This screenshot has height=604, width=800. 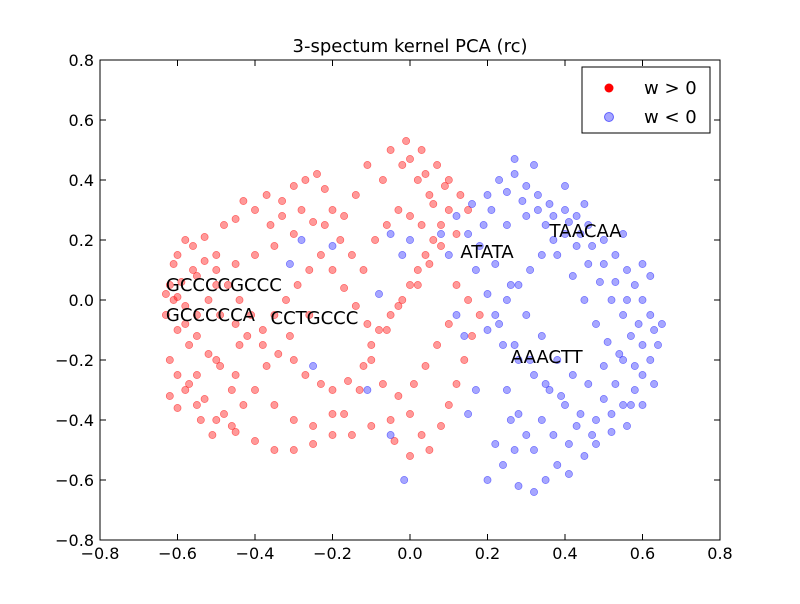 What do you see at coordinates (394, 294) in the screenshot?
I see `annotation-layer: GCCCCGCCC GCCCCCA CCTGCCC ATATA TAACAA AAACTT` at bounding box center [394, 294].